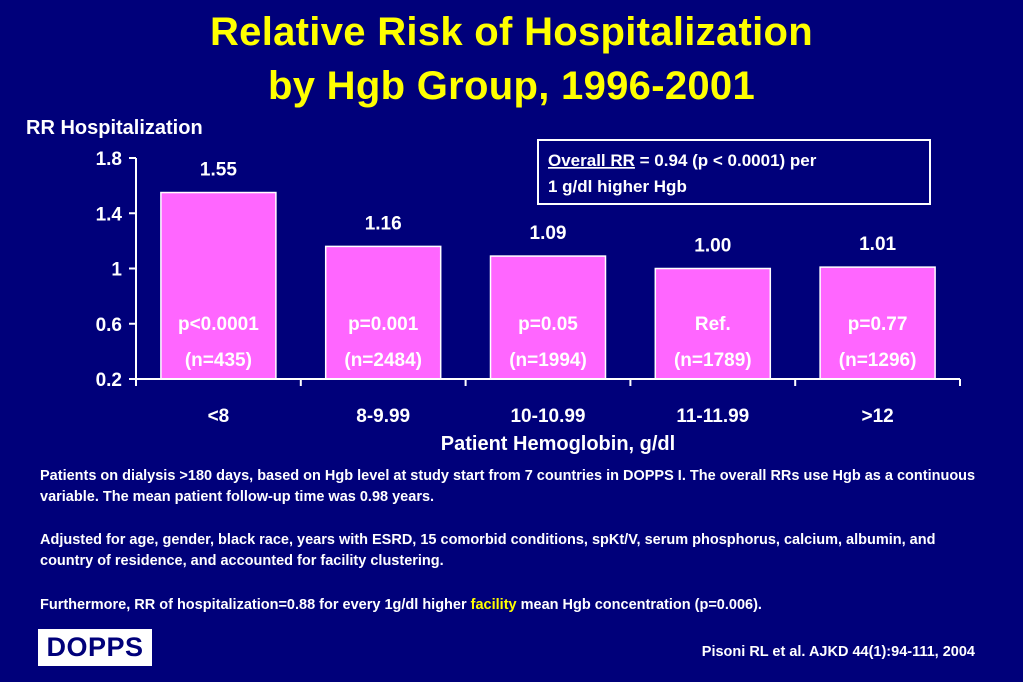 The image size is (1023, 682). Describe the element at coordinates (617, 186) in the screenshot. I see `annotation-line2: 1 g/dl higher Hgb` at that location.